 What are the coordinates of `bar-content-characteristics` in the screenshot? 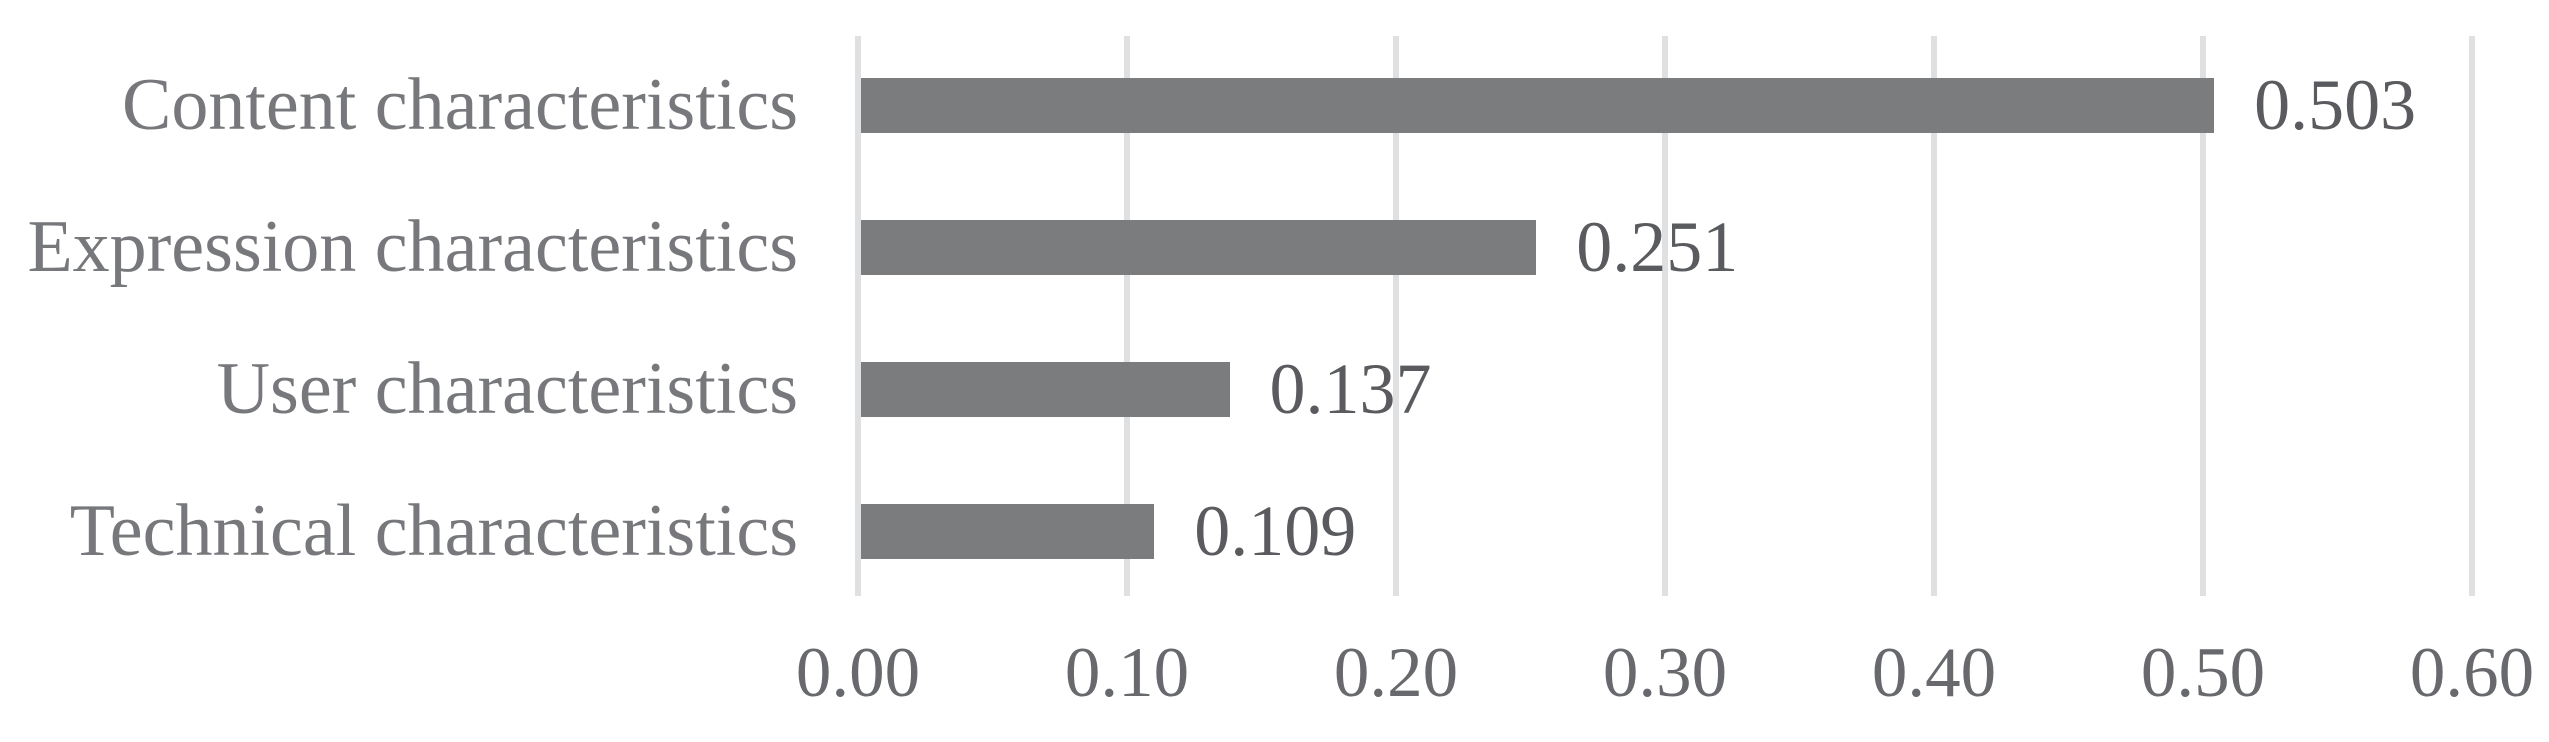 It's located at (1538, 105).